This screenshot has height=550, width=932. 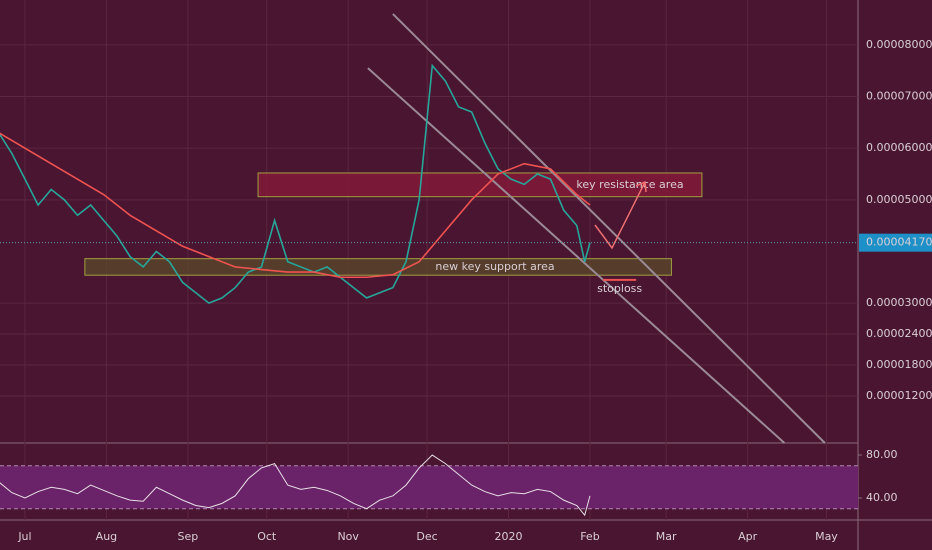 What do you see at coordinates (188, 536) in the screenshot?
I see `x-tick-label: Sep` at bounding box center [188, 536].